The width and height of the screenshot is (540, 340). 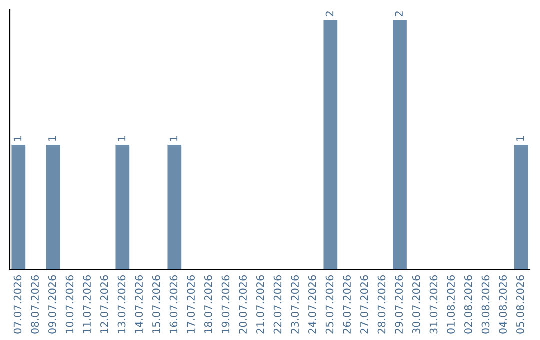 What do you see at coordinates (468, 305) in the screenshot?
I see `x-tick-label: 02.08.2026` at bounding box center [468, 305].